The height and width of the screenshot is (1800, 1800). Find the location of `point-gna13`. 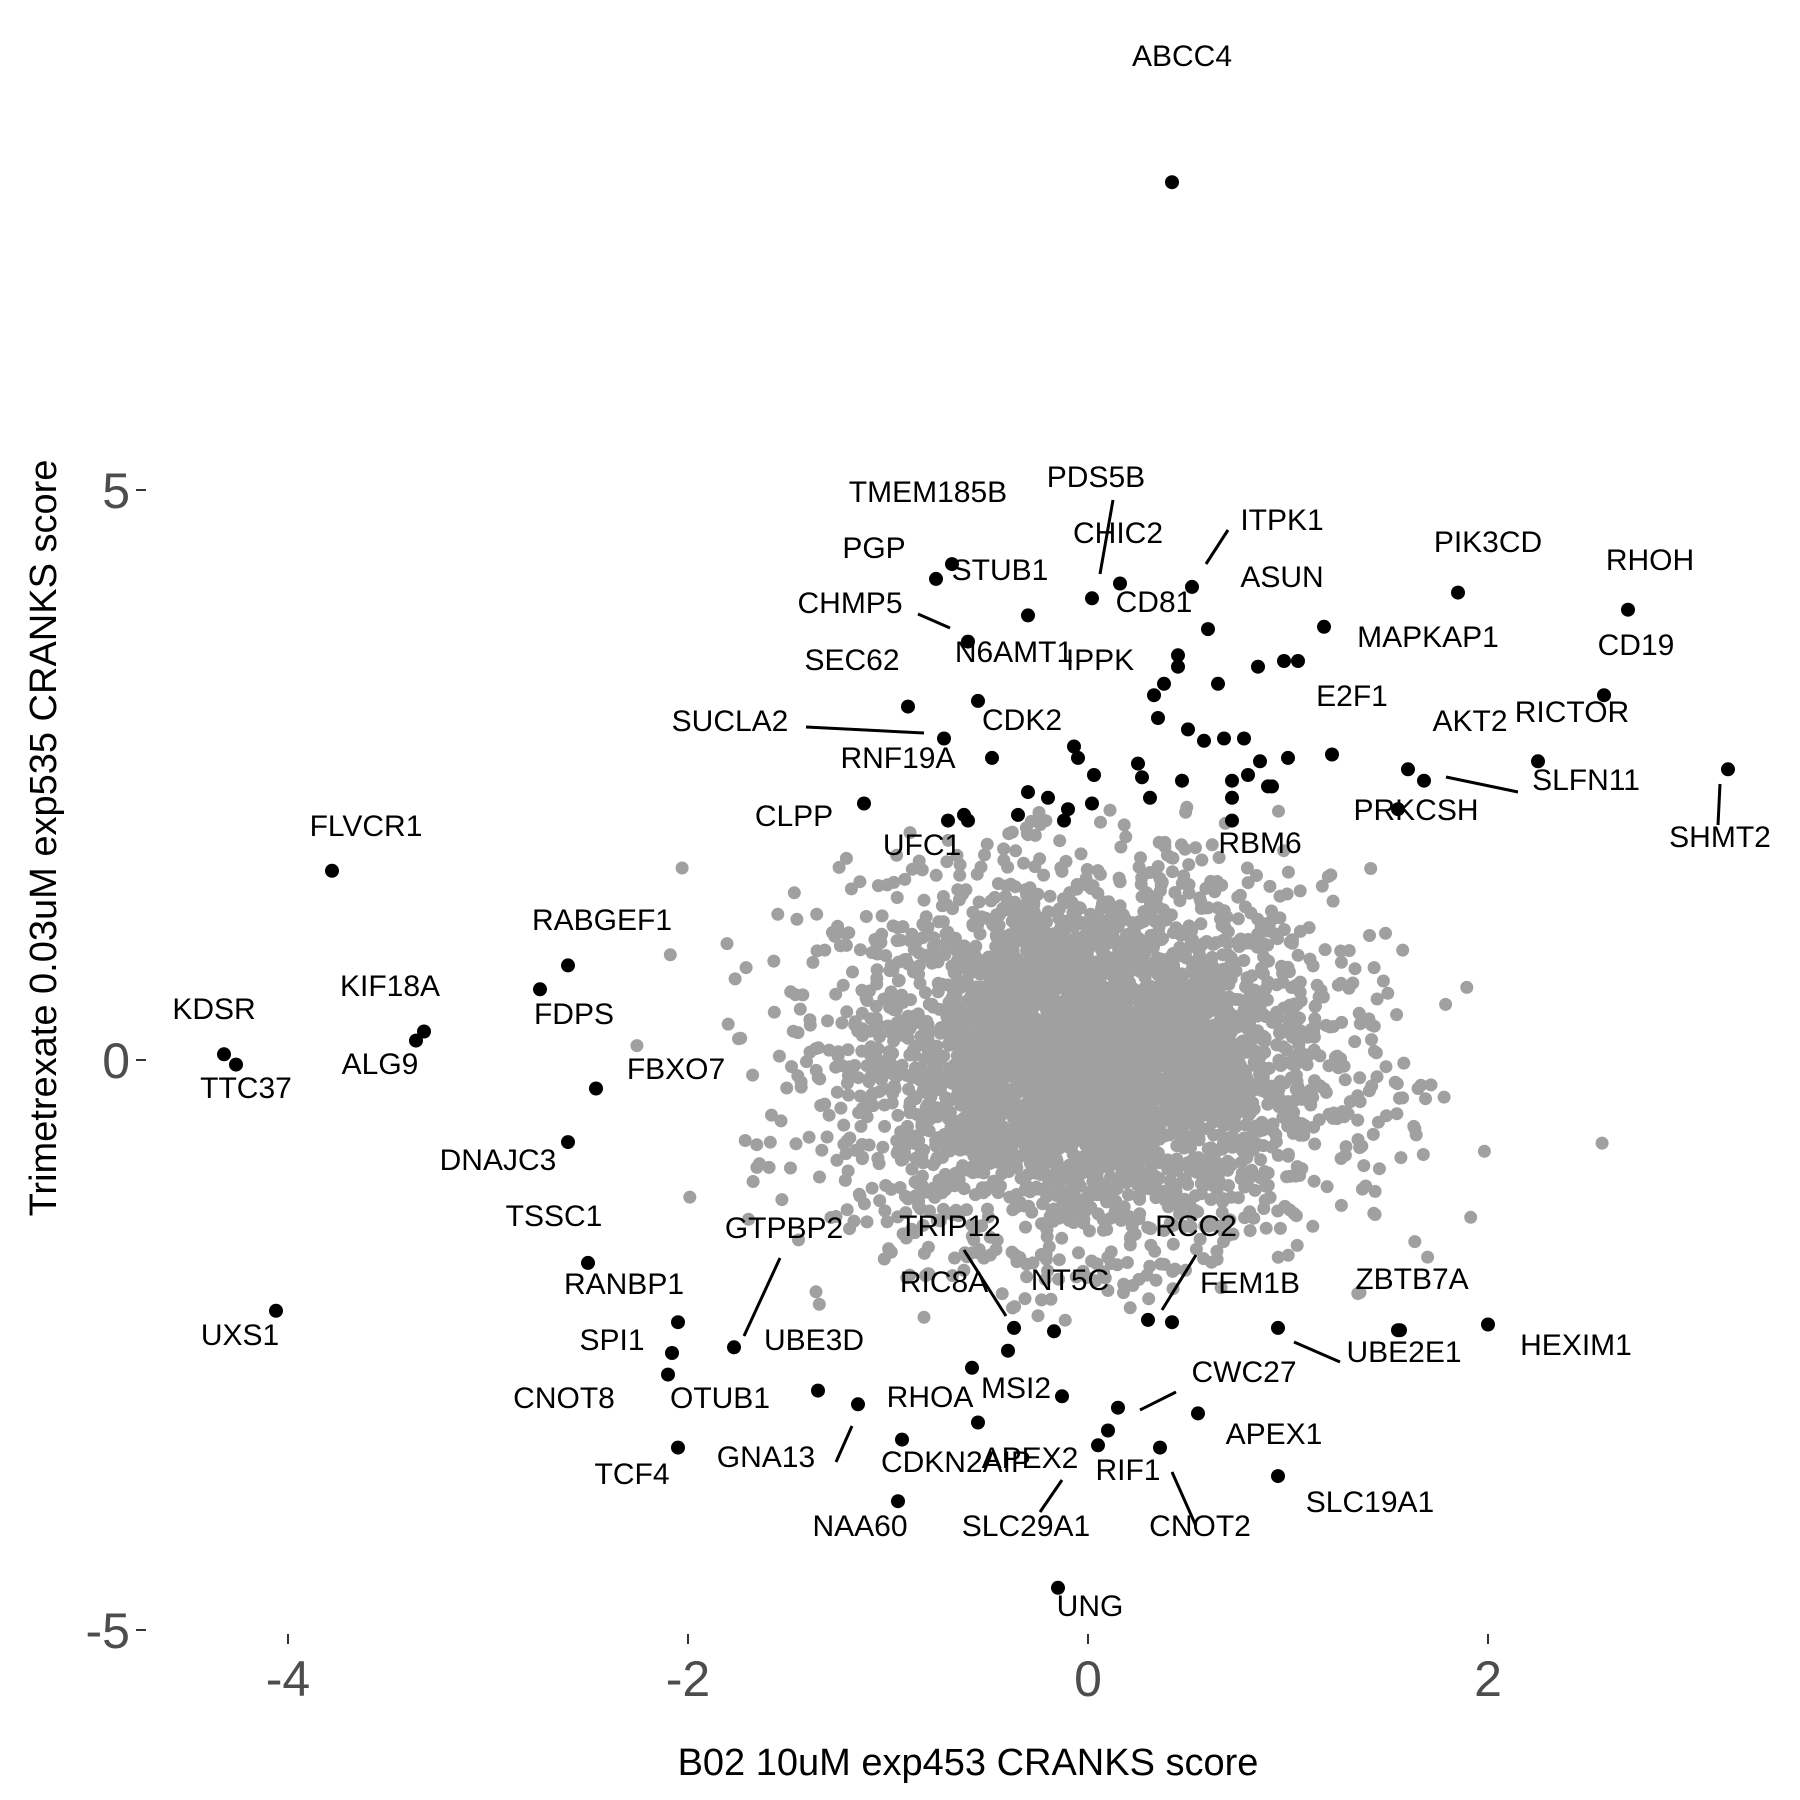

point-gna13 is located at coordinates (902, 1439).